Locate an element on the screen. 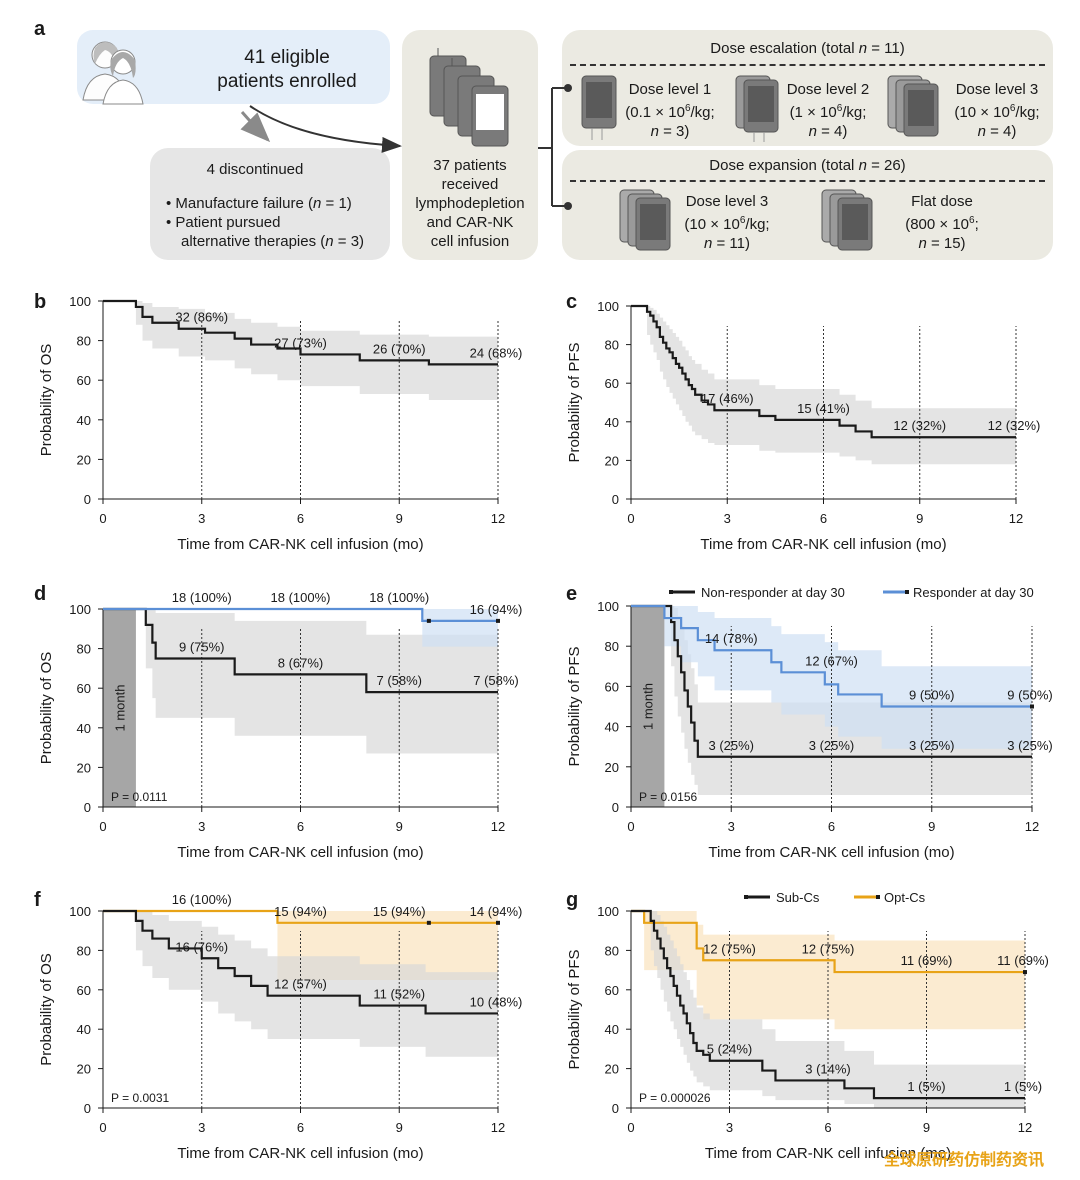  p-value: P = 0.0031 is located at coordinates (140, 1098).